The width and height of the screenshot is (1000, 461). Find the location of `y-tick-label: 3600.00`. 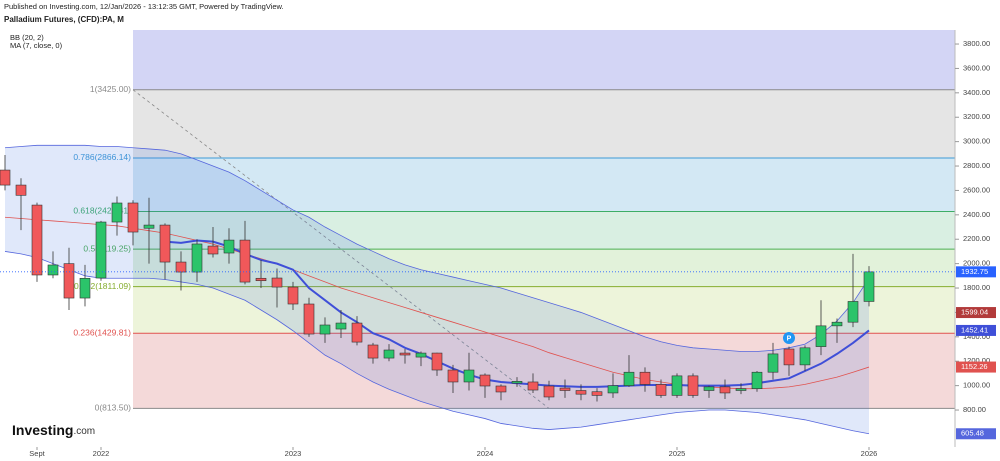

y-tick-label: 3600.00 is located at coordinates (976, 67).